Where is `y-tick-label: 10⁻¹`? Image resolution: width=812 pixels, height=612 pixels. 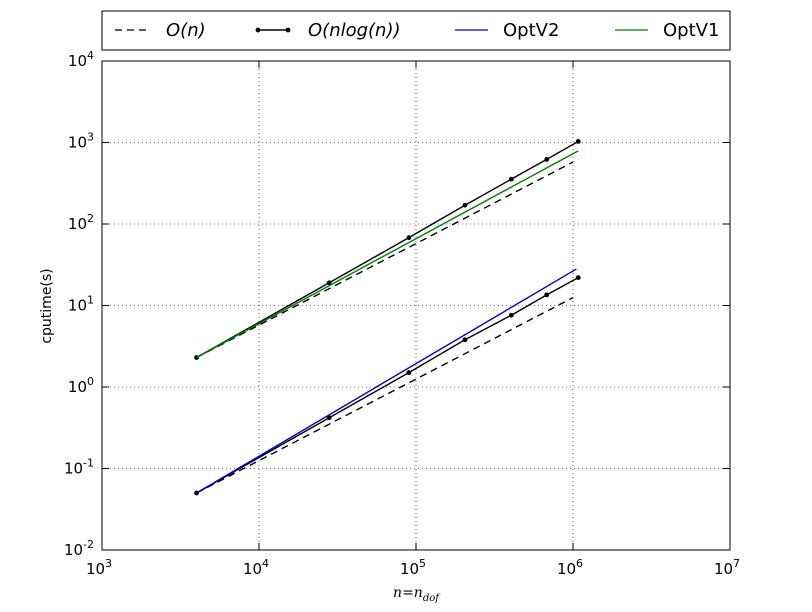 y-tick-label: 10⁻¹ is located at coordinates (79, 467).